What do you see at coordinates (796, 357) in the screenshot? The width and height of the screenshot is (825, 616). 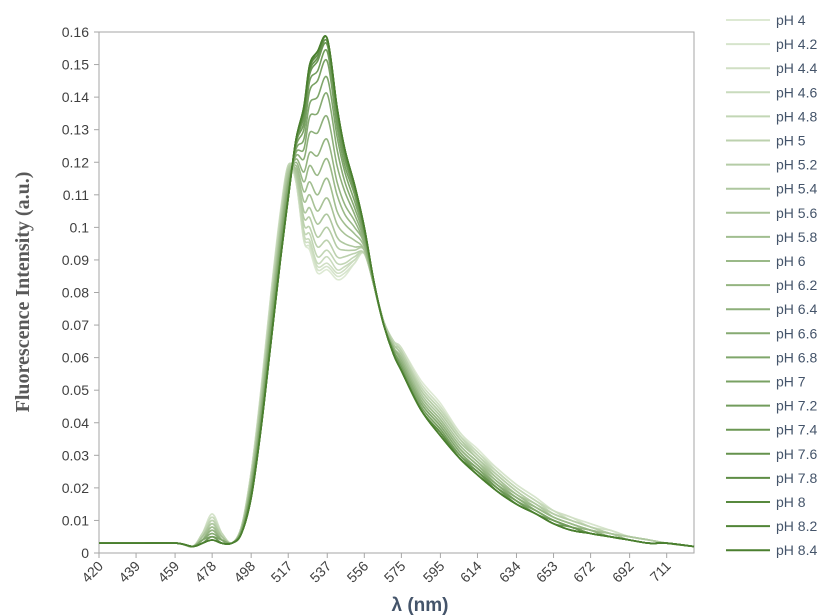 I see `legend-label: pH 6.8` at bounding box center [796, 357].